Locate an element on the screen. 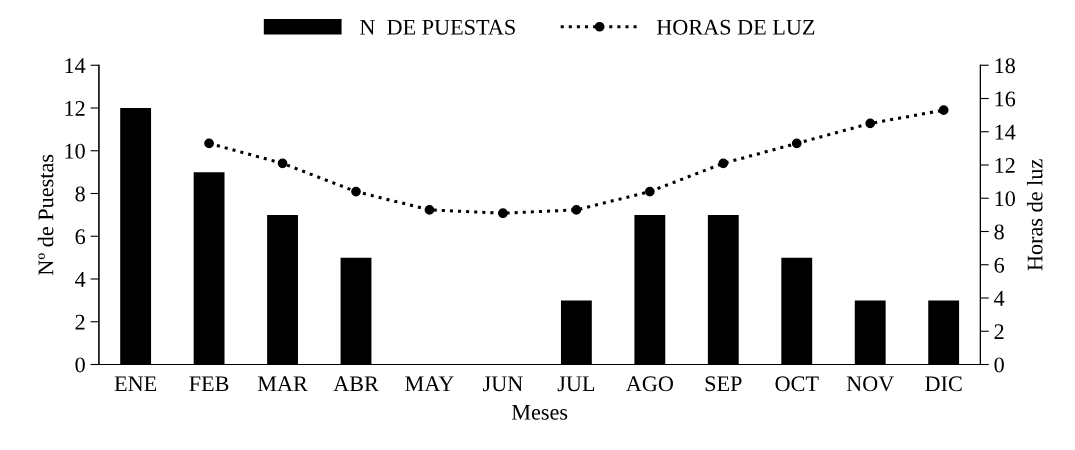 The height and width of the screenshot is (450, 1075). y2-tick-label: 8 is located at coordinates (999, 232).